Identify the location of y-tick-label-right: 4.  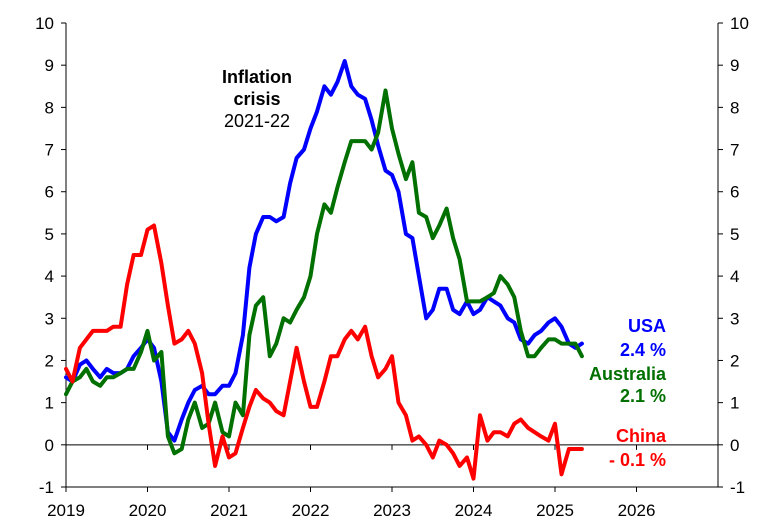
(734, 276).